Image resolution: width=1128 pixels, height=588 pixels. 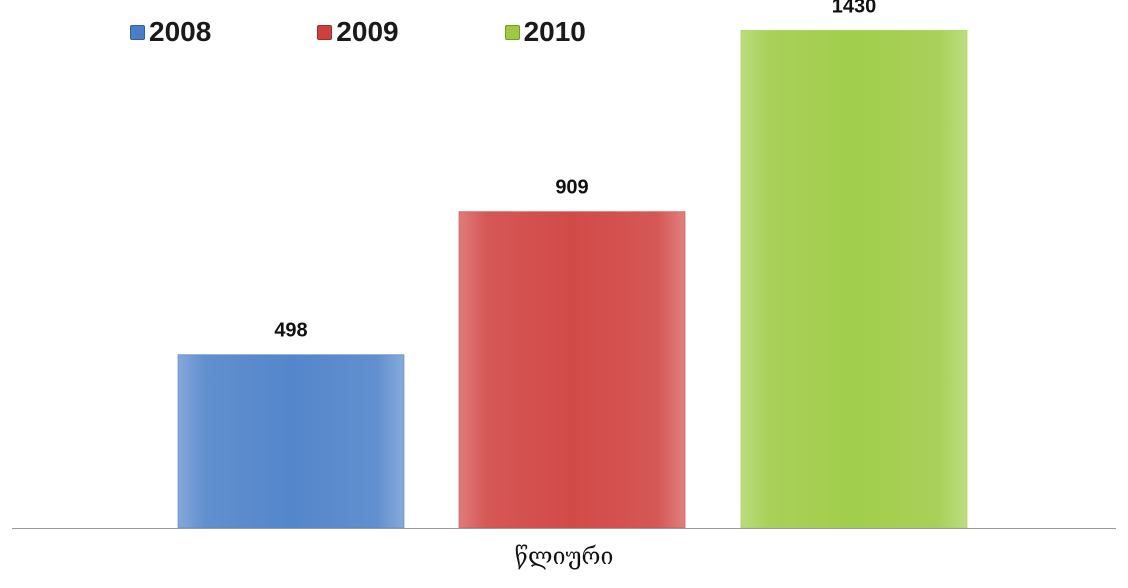 I want to click on legend: 2008 2009 2010, so click(x=358, y=32).